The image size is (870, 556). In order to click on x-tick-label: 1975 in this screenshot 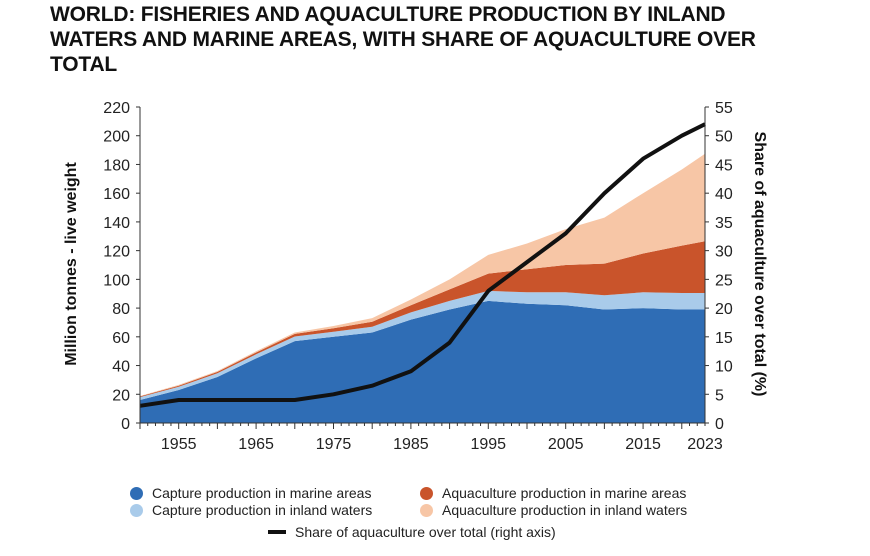, I will do `click(334, 444)`.